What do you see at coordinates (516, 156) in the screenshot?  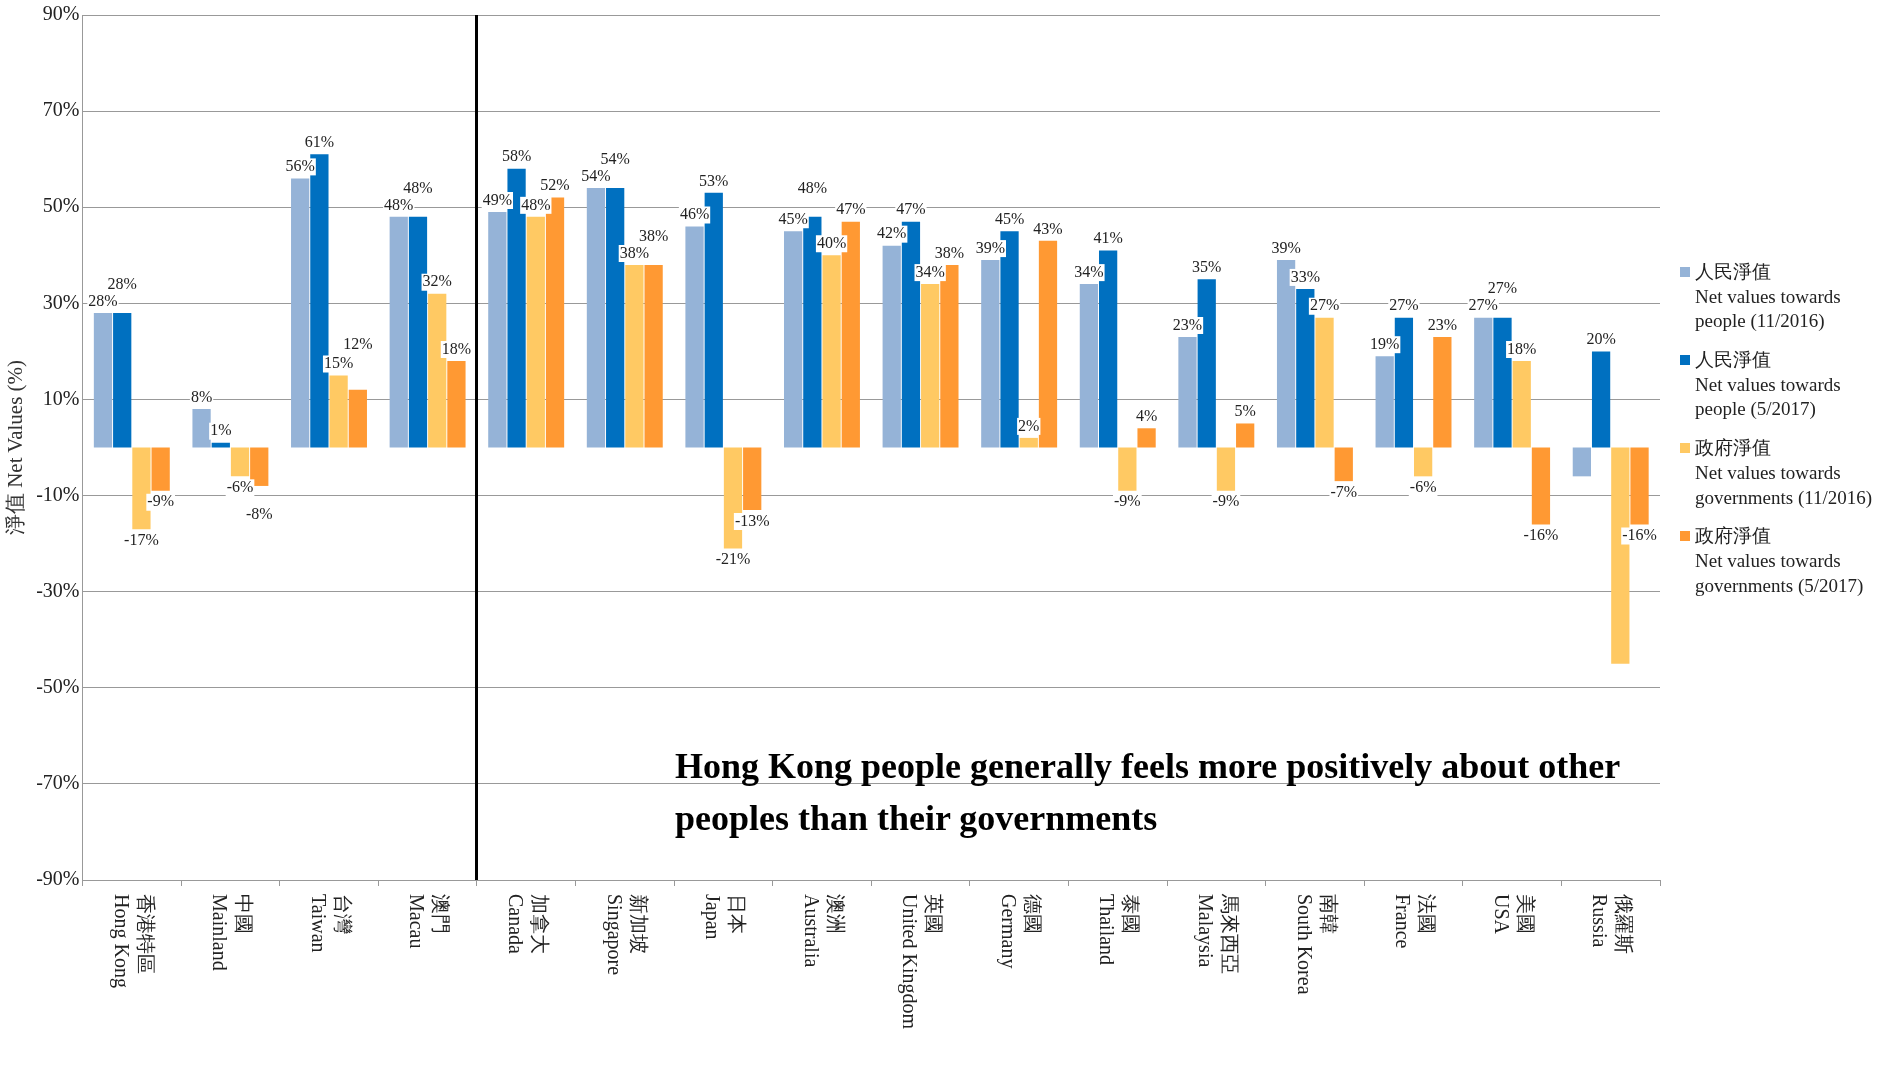 I see `data-label: 58%` at bounding box center [516, 156].